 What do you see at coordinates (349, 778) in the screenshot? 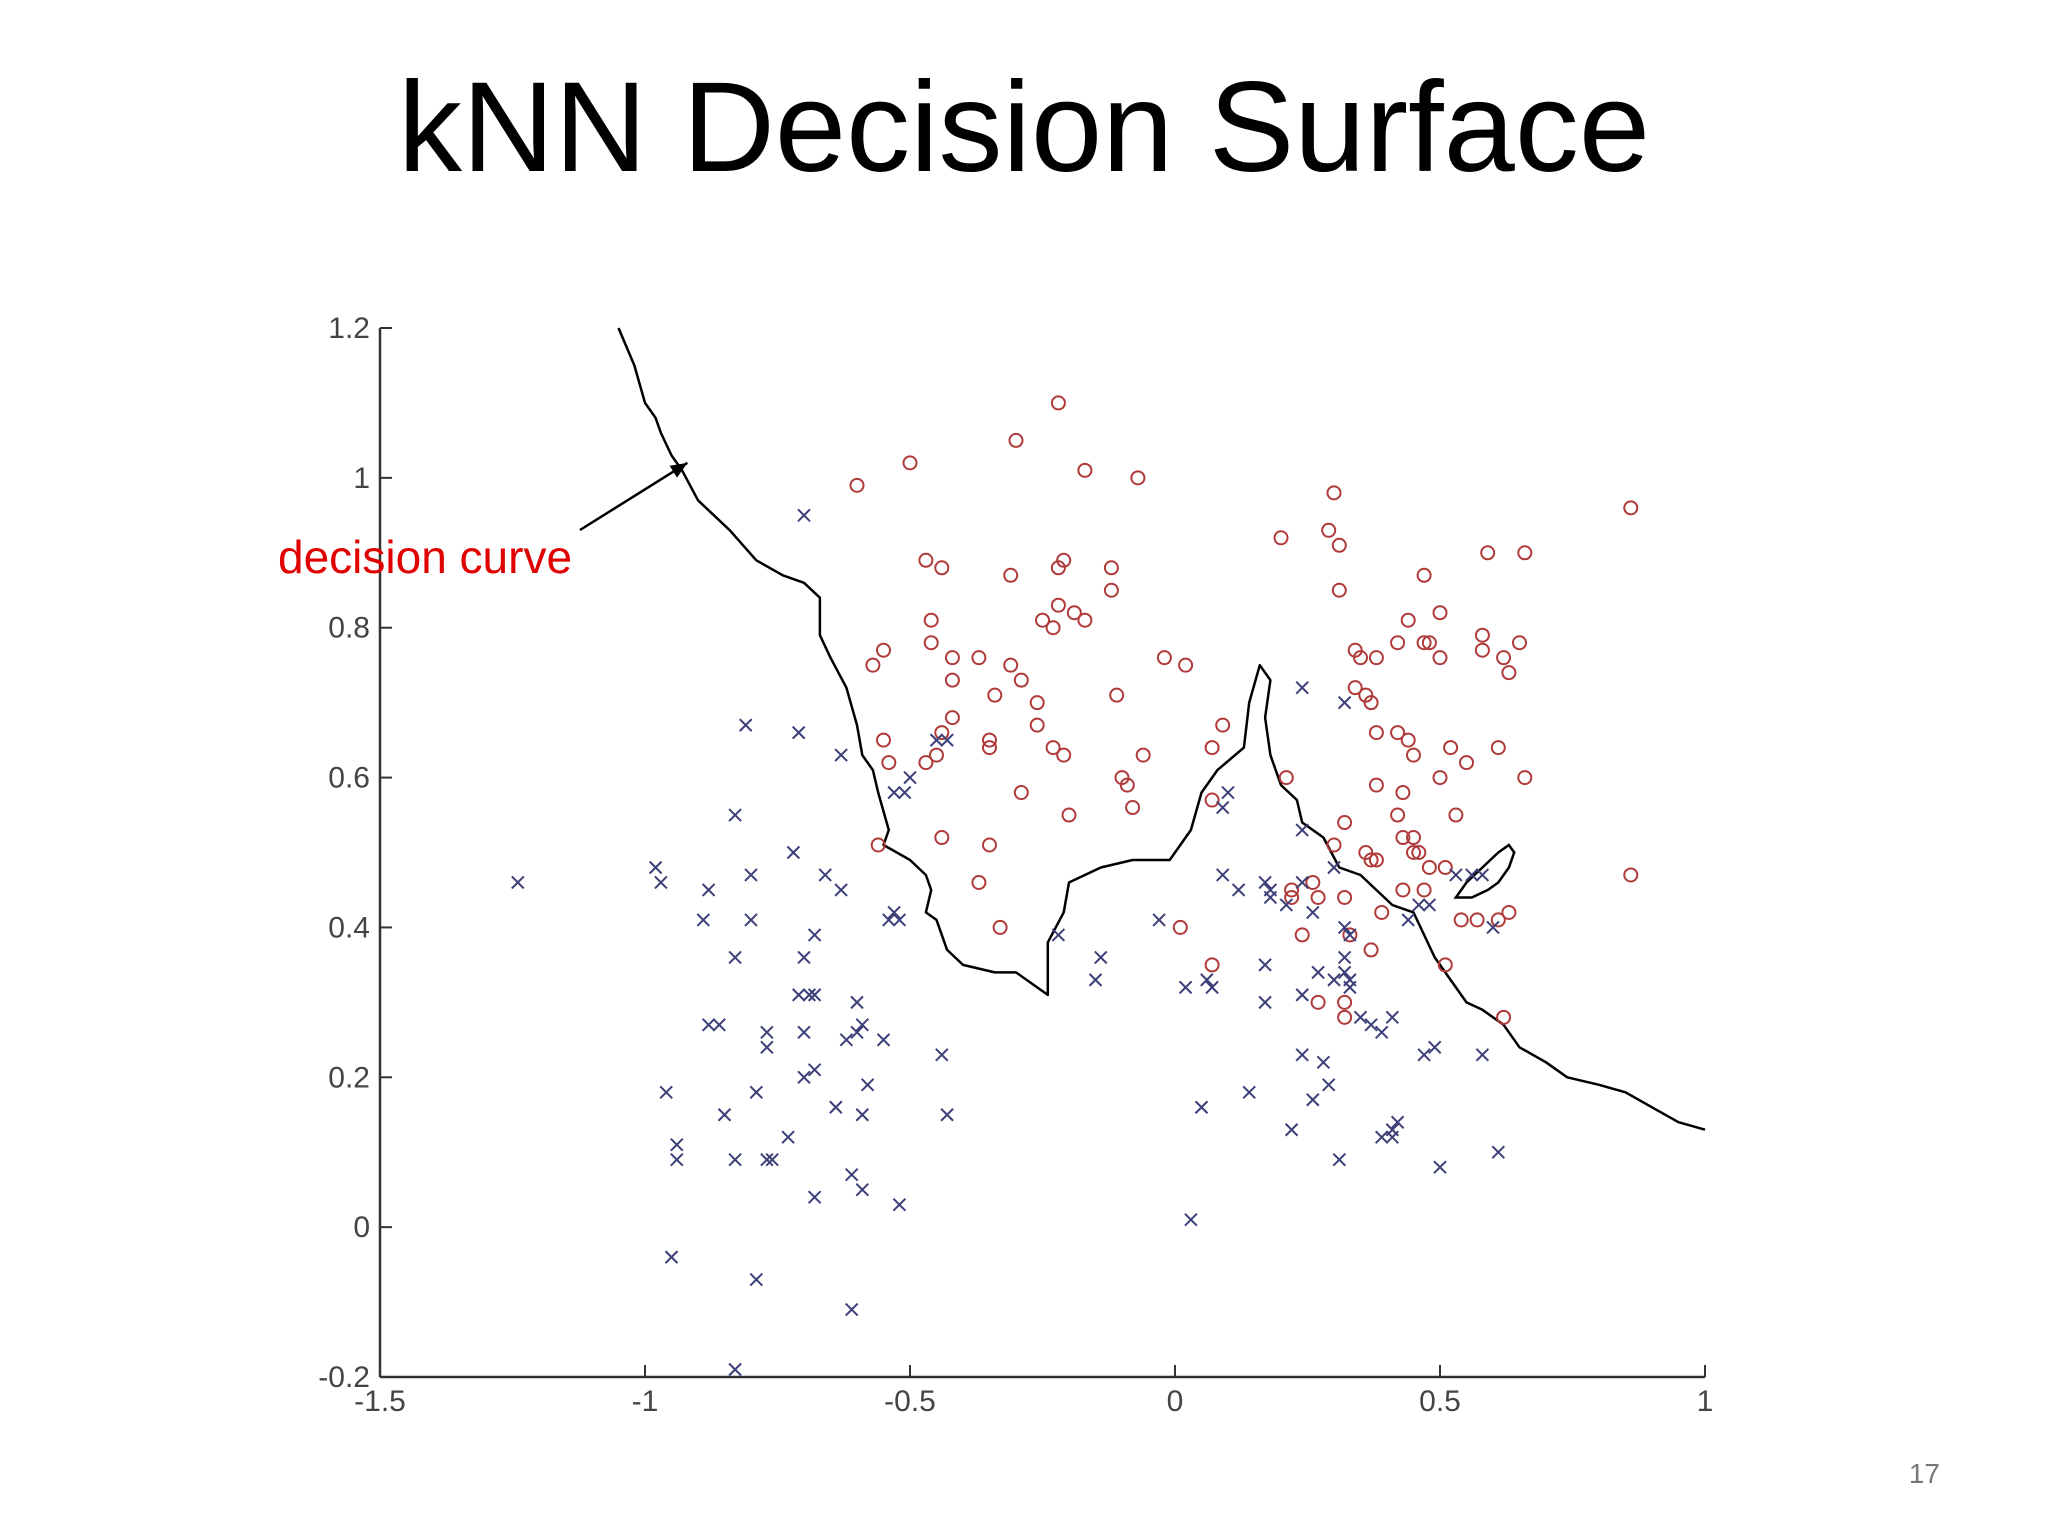
I see `y-tick-label: 0.6` at bounding box center [349, 778].